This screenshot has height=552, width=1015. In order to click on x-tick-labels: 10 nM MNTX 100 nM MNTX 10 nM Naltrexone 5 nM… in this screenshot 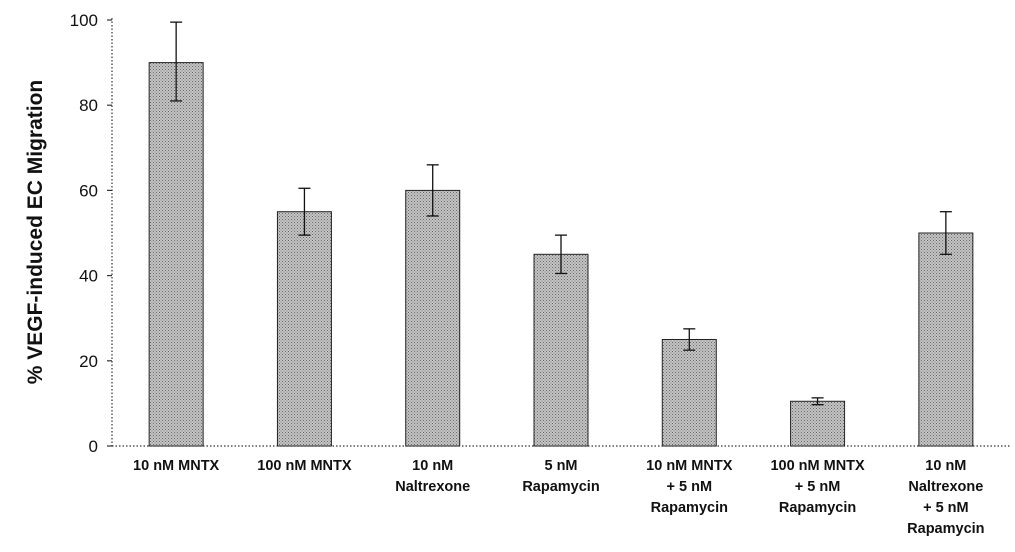, I will do `click(559, 497)`.